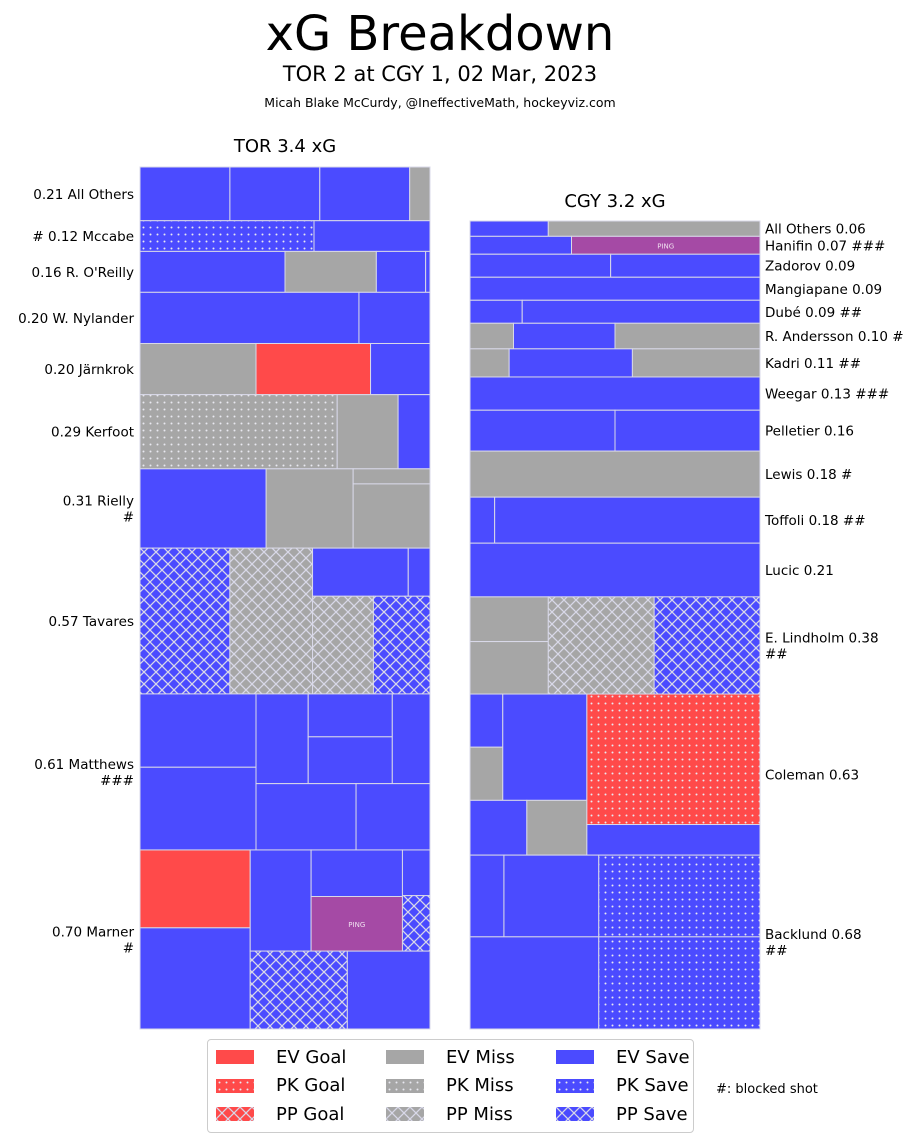 The height and width of the screenshot is (1142, 917). I want to click on player-label: Pelletier 0.16, so click(809, 432).